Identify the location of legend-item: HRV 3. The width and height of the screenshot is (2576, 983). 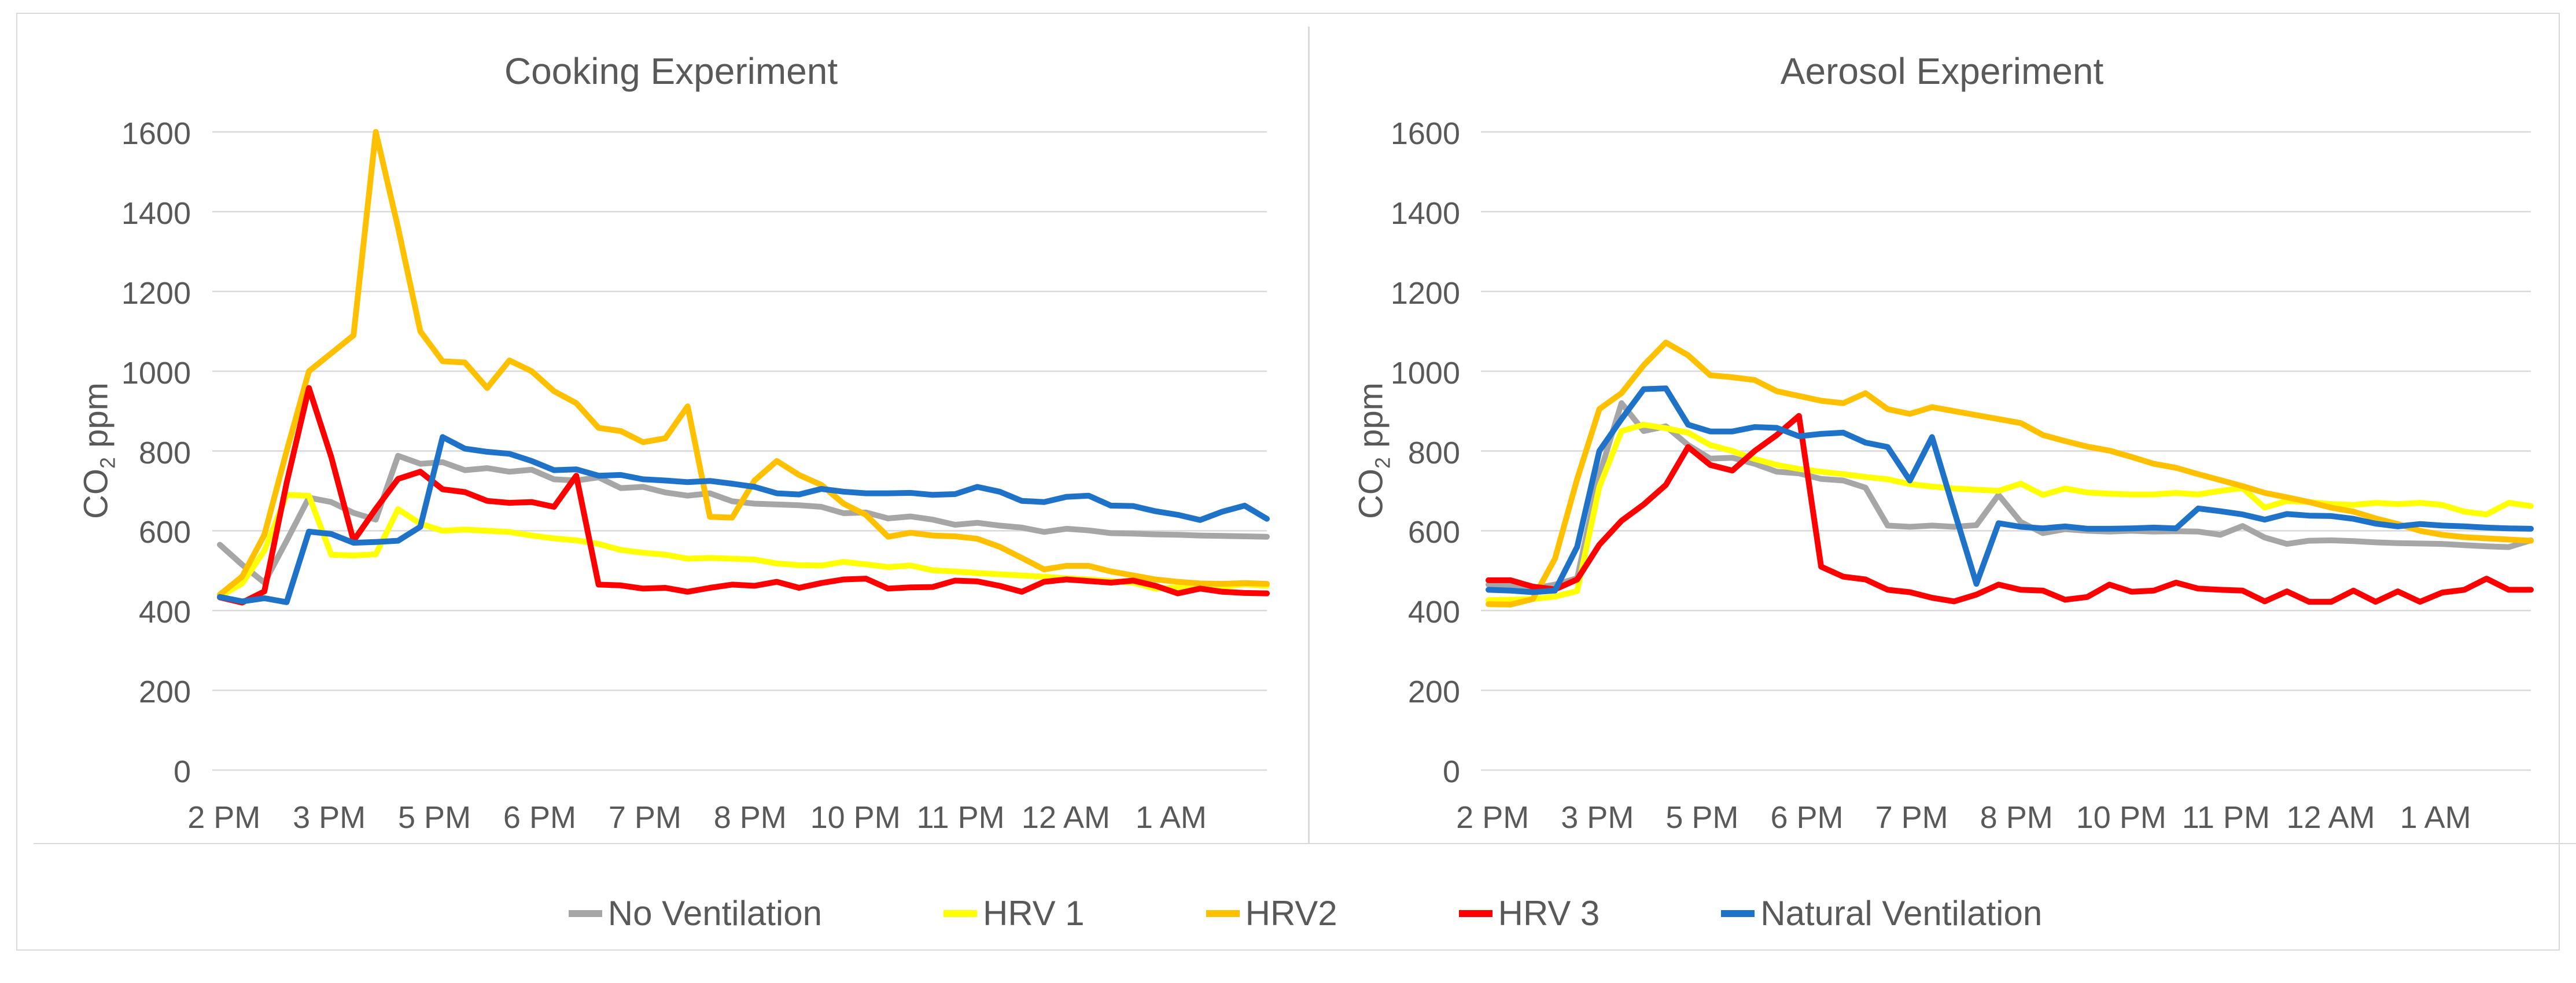
(1529, 913).